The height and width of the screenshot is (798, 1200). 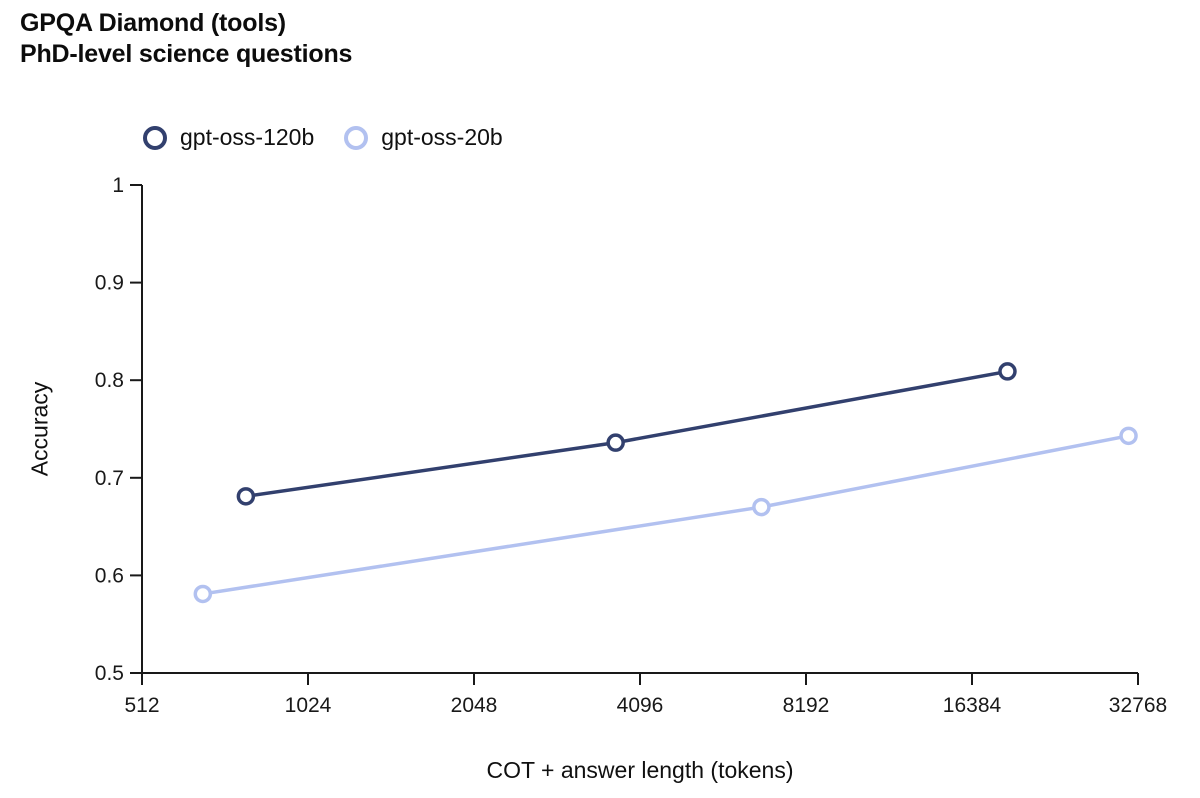 I want to click on x-tick-label: 4096, so click(x=640, y=705).